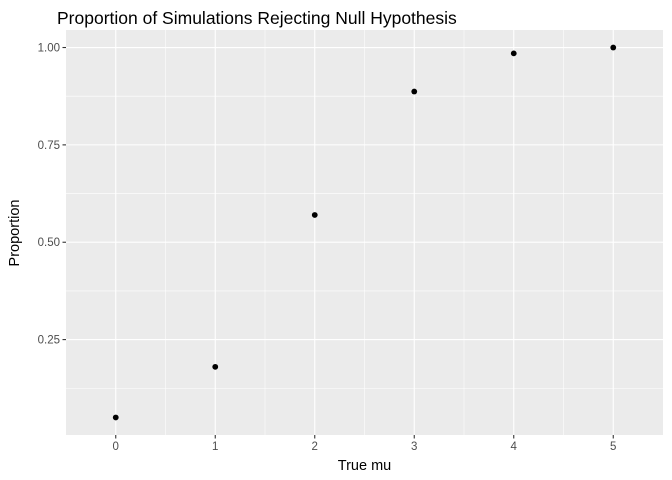 Image resolution: width=672 pixels, height=480 pixels. Describe the element at coordinates (15, 233) in the screenshot. I see `y-axis-title: Proportion` at that location.